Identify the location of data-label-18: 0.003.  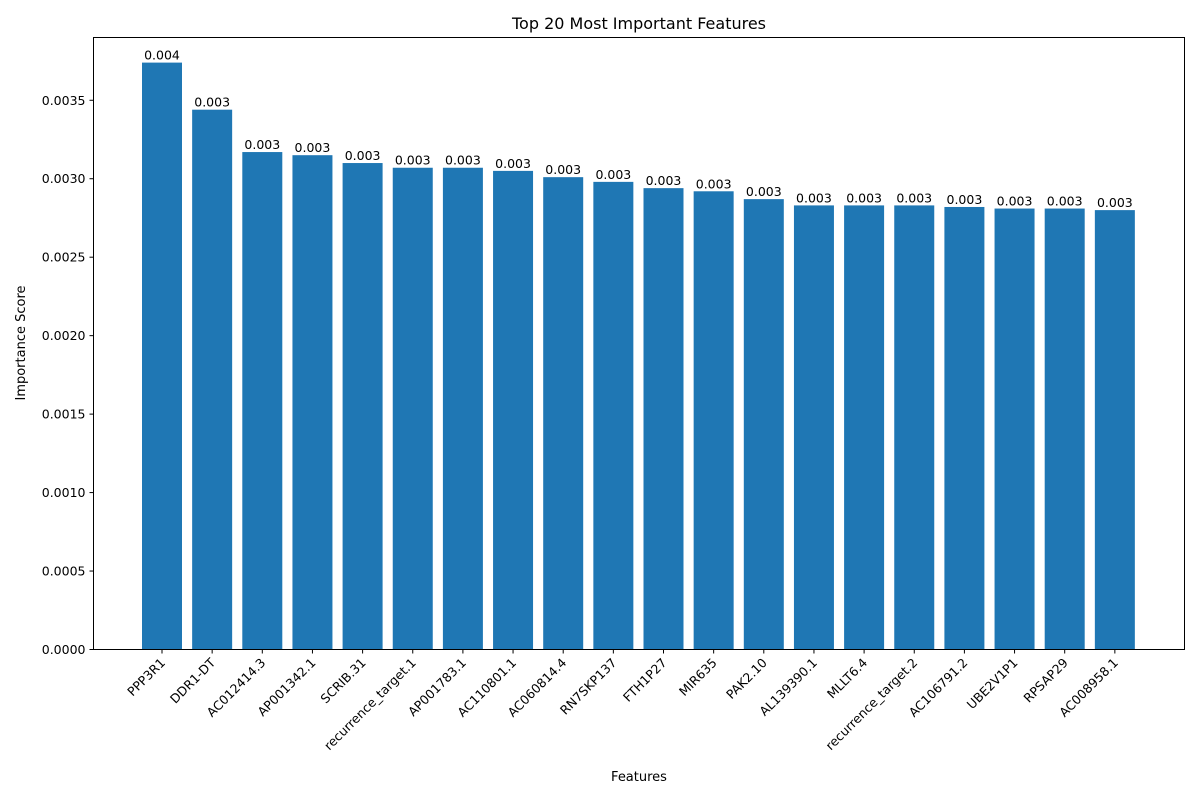
(1065, 201).